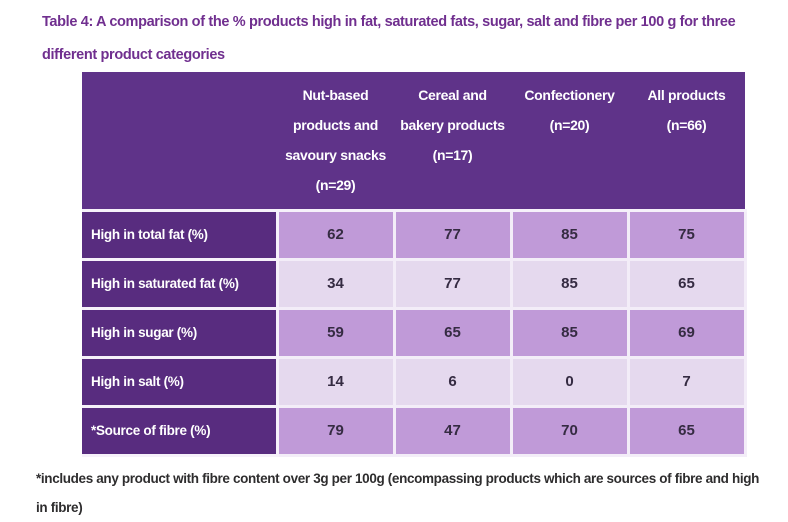  I want to click on cell-value: 7, so click(686, 381).